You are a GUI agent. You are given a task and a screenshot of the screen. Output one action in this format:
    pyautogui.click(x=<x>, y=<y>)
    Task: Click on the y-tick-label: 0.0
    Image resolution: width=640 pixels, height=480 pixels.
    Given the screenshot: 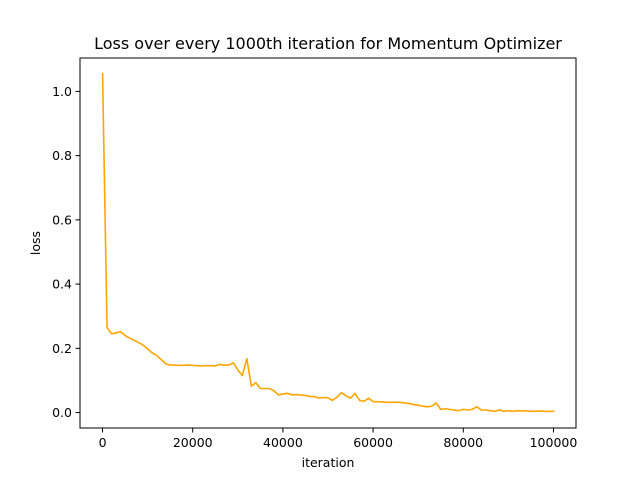 What is the action you would take?
    pyautogui.click(x=62, y=412)
    